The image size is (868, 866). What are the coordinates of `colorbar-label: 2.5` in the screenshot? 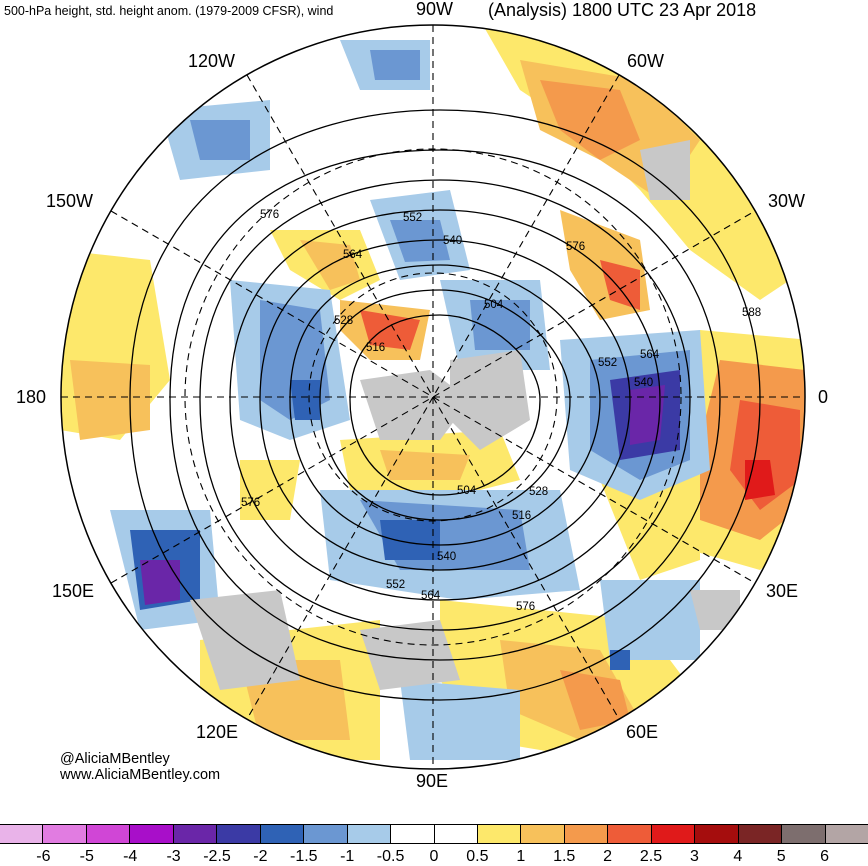 It's located at (651, 856).